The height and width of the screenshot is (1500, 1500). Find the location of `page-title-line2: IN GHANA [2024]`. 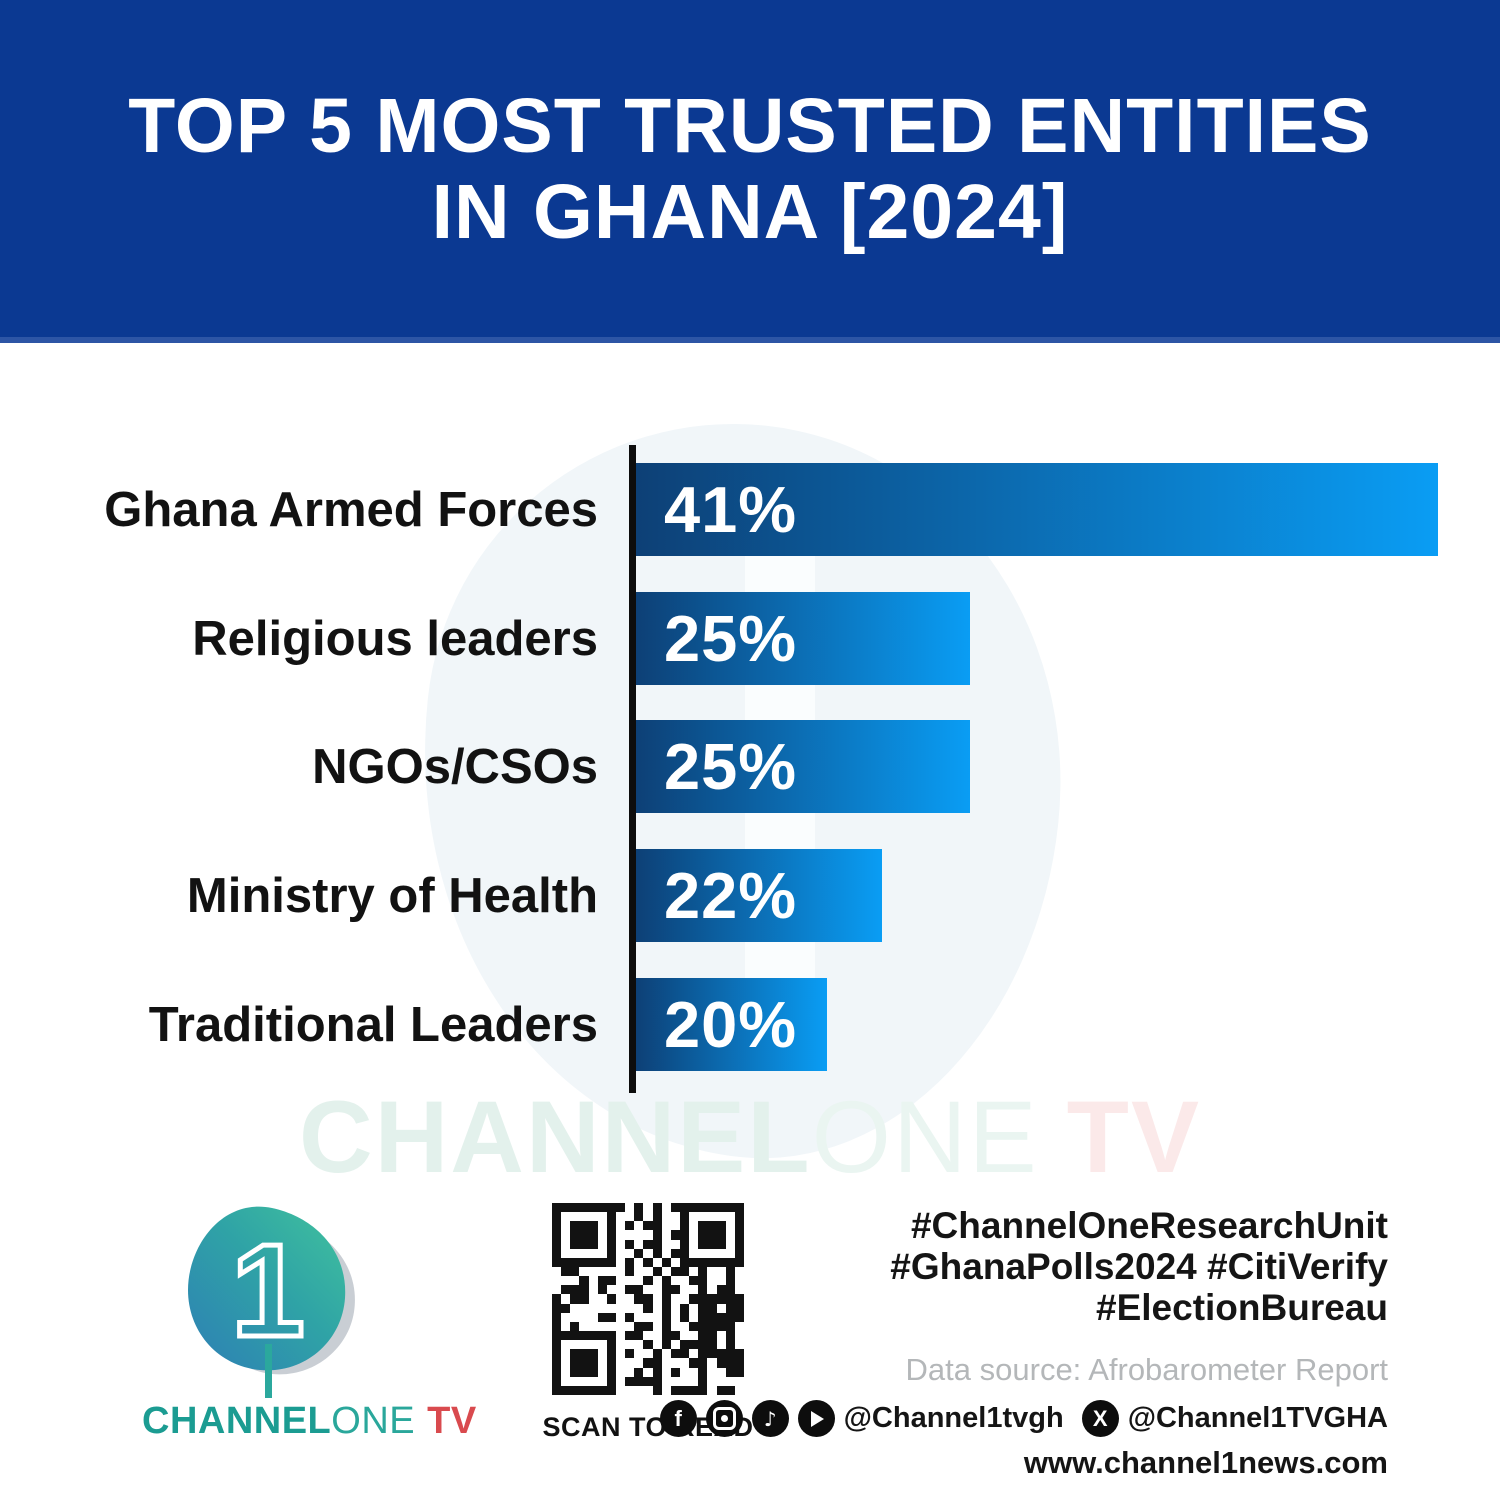

page-title-line2: IN GHANA [2024] is located at coordinates (750, 211).